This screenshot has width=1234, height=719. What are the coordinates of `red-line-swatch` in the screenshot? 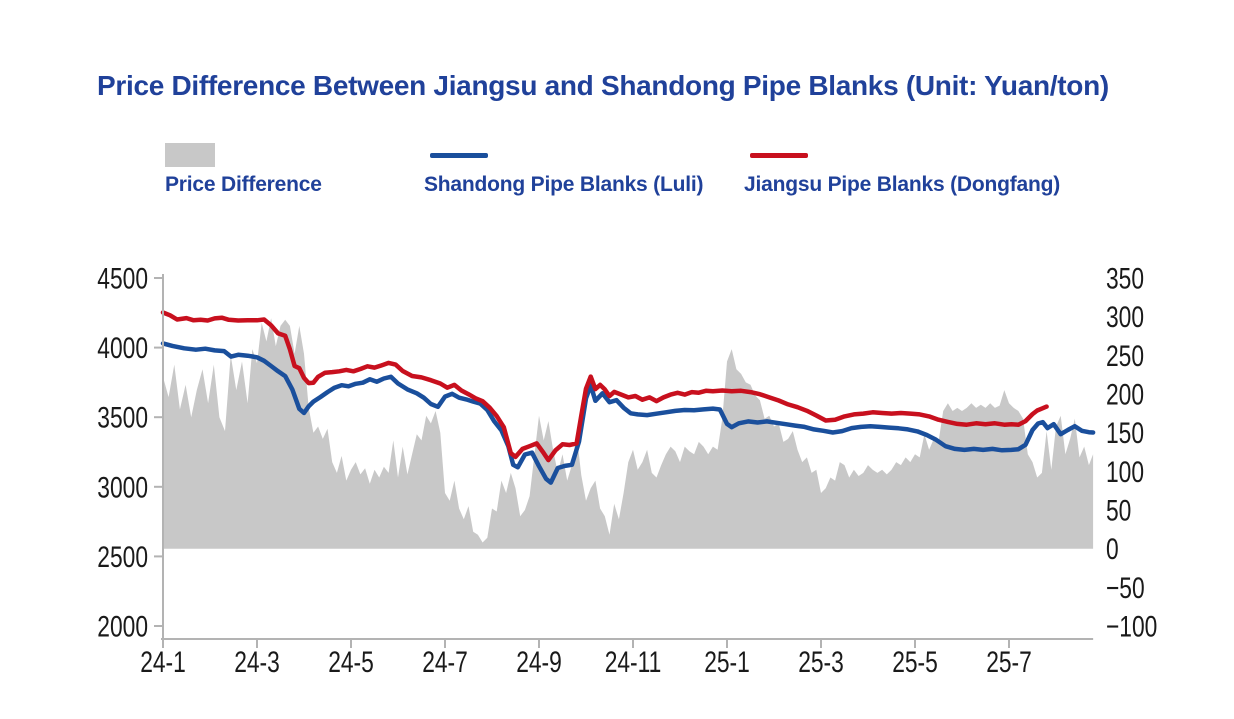 It's located at (902, 155).